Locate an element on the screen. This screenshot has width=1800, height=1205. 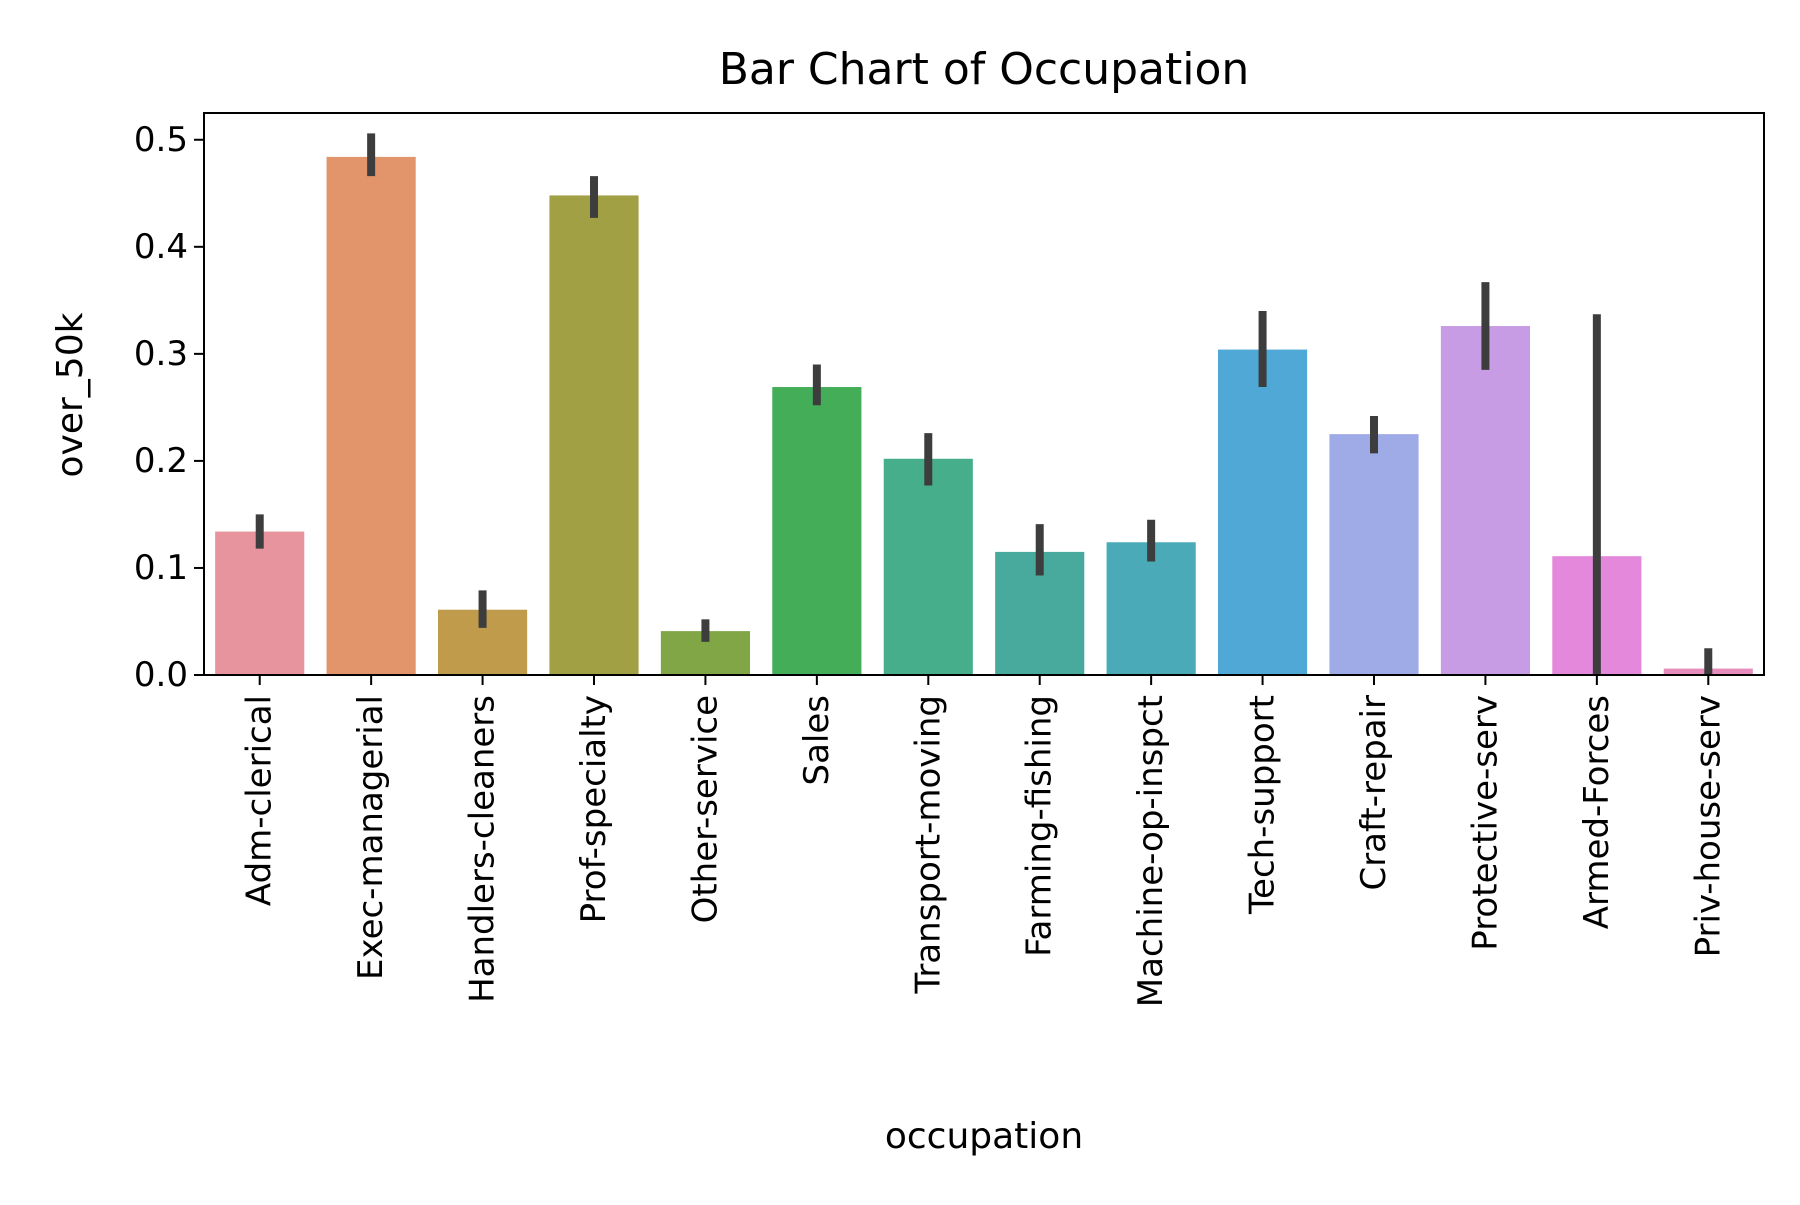
y-tick-label: 0.3 is located at coordinates (161, 354).